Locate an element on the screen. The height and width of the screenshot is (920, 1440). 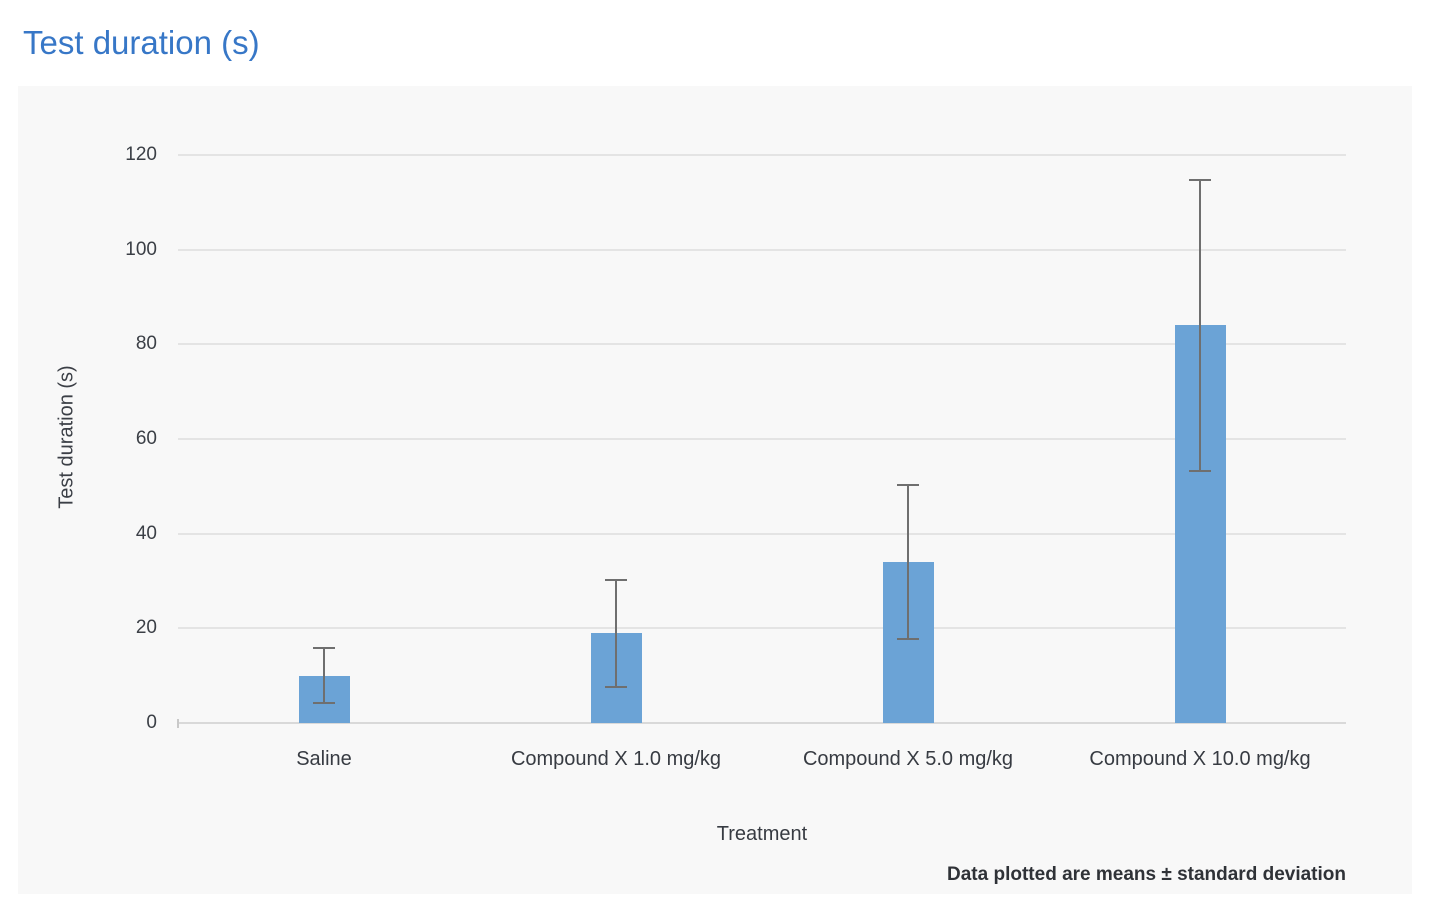
y-tick-label: 120 is located at coordinates (141, 154).